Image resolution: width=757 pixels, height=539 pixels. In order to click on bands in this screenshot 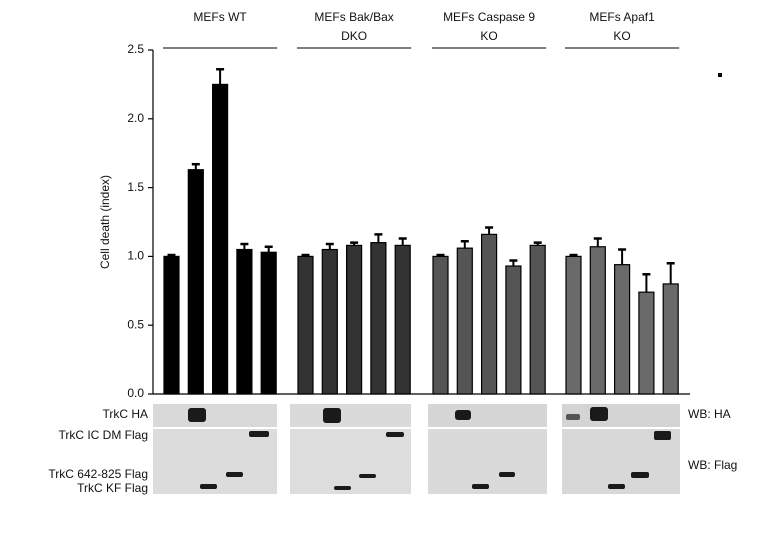, I will do `click(429, 448)`.